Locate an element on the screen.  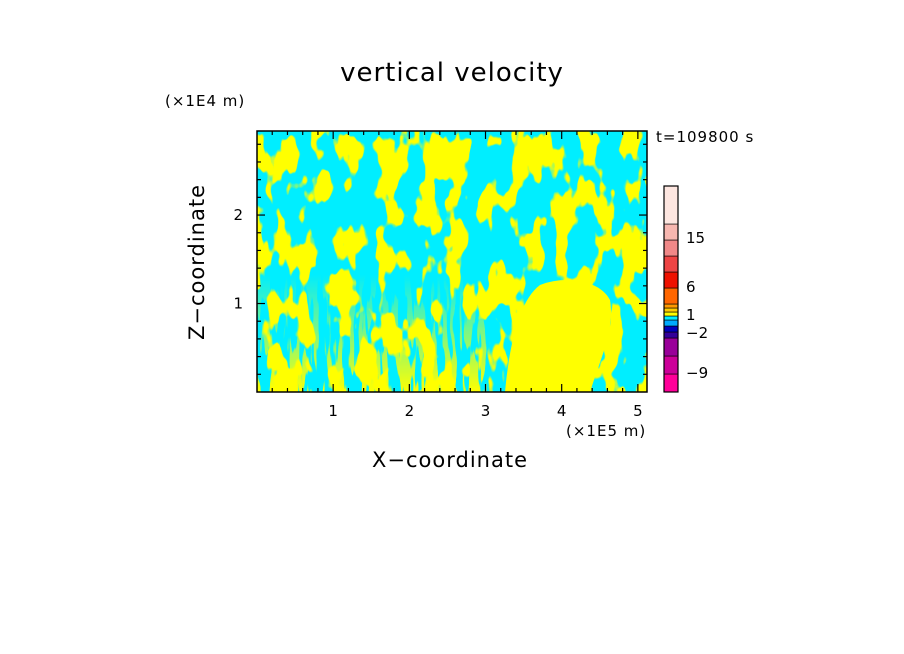
x-axis-label: X−coordinate is located at coordinates (450, 460).